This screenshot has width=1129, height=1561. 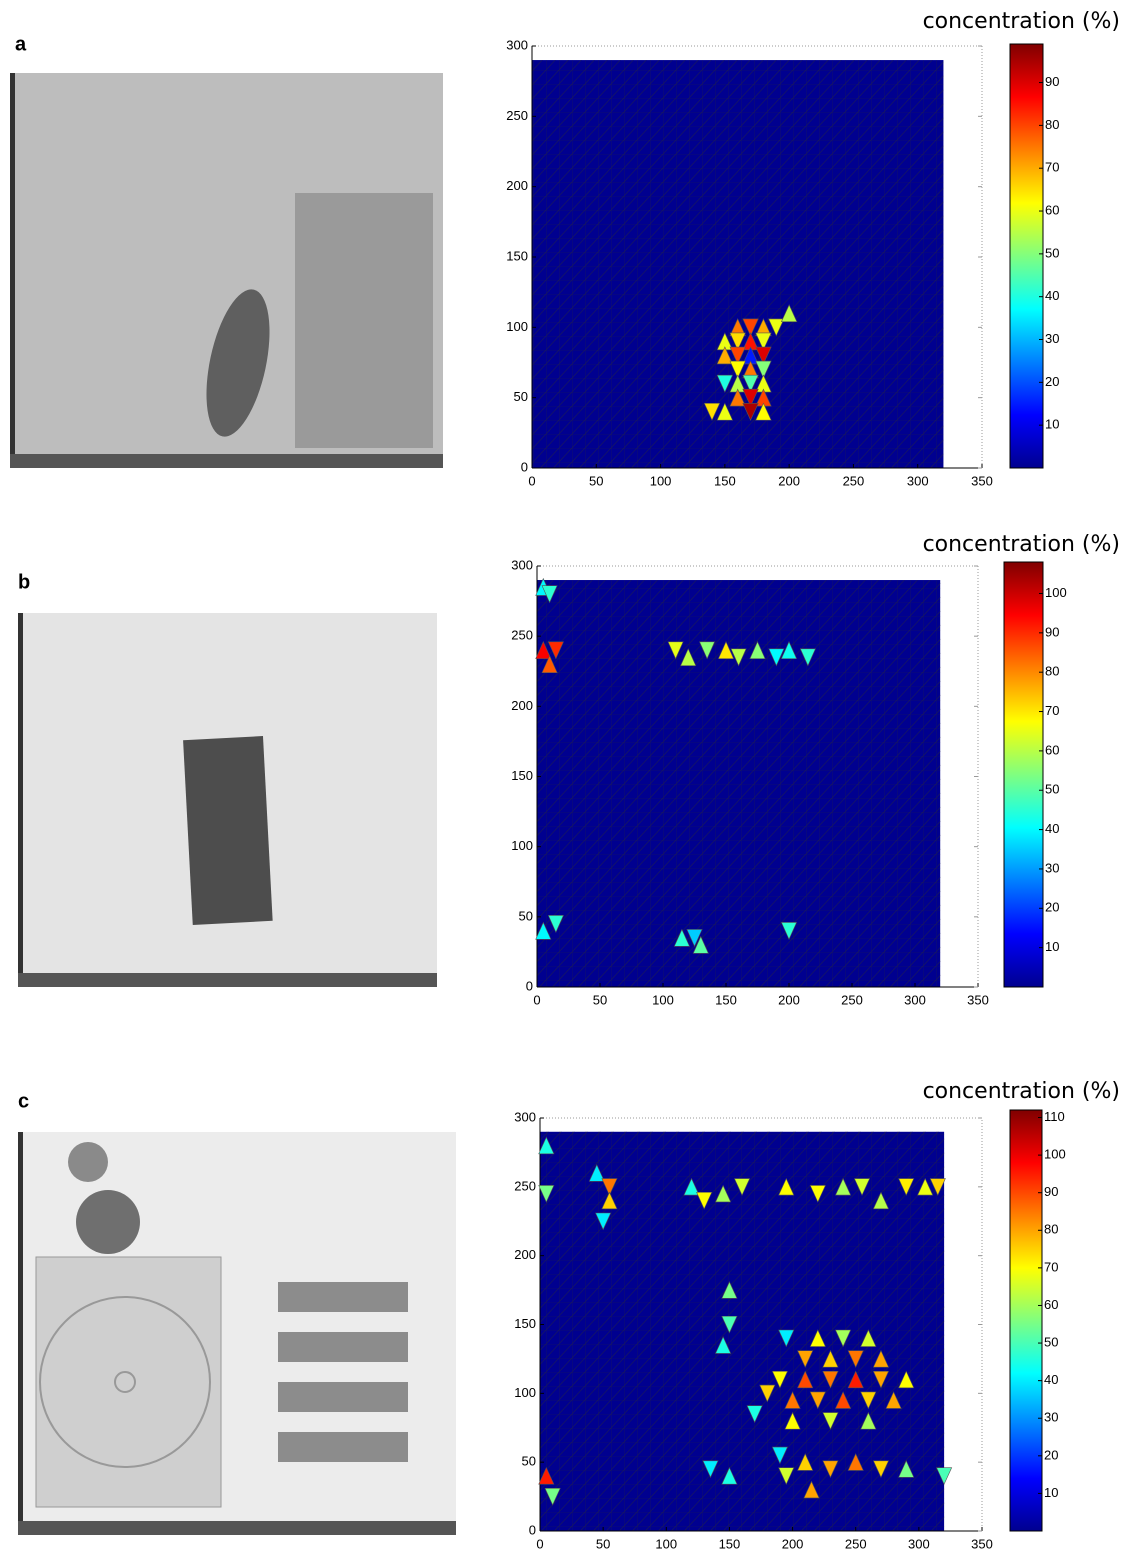 What do you see at coordinates (1026, 256) in the screenshot?
I see `colorbar` at bounding box center [1026, 256].